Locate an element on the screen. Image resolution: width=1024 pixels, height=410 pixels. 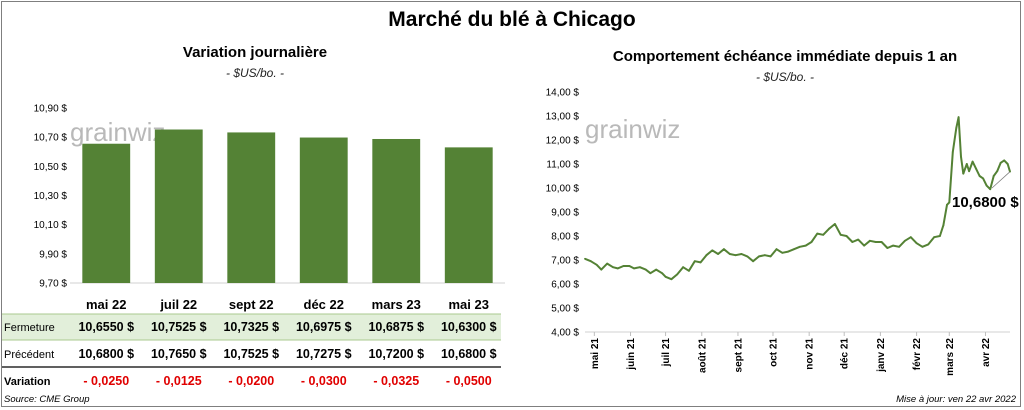
source-note: Source: CME Group is located at coordinates (47, 399).